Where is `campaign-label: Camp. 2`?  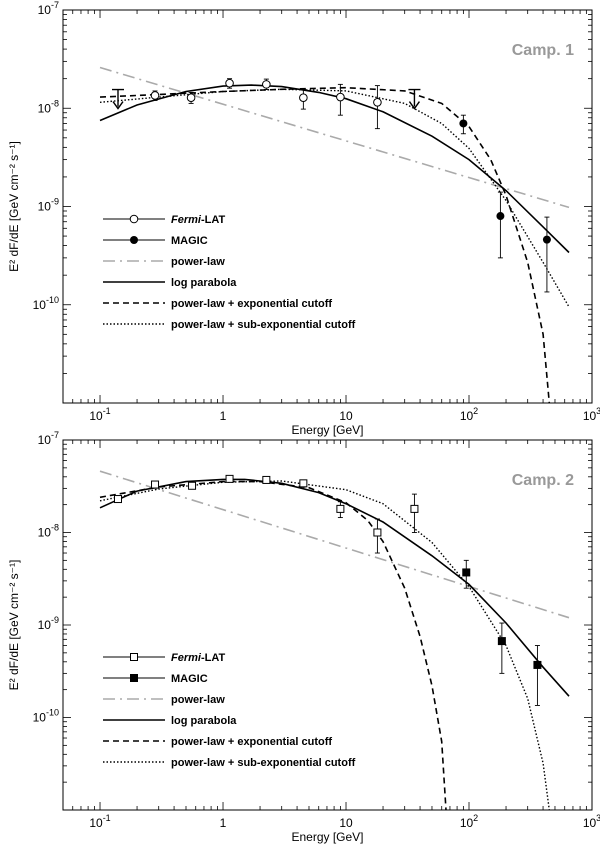
campaign-label: Camp. 2 is located at coordinates (543, 480).